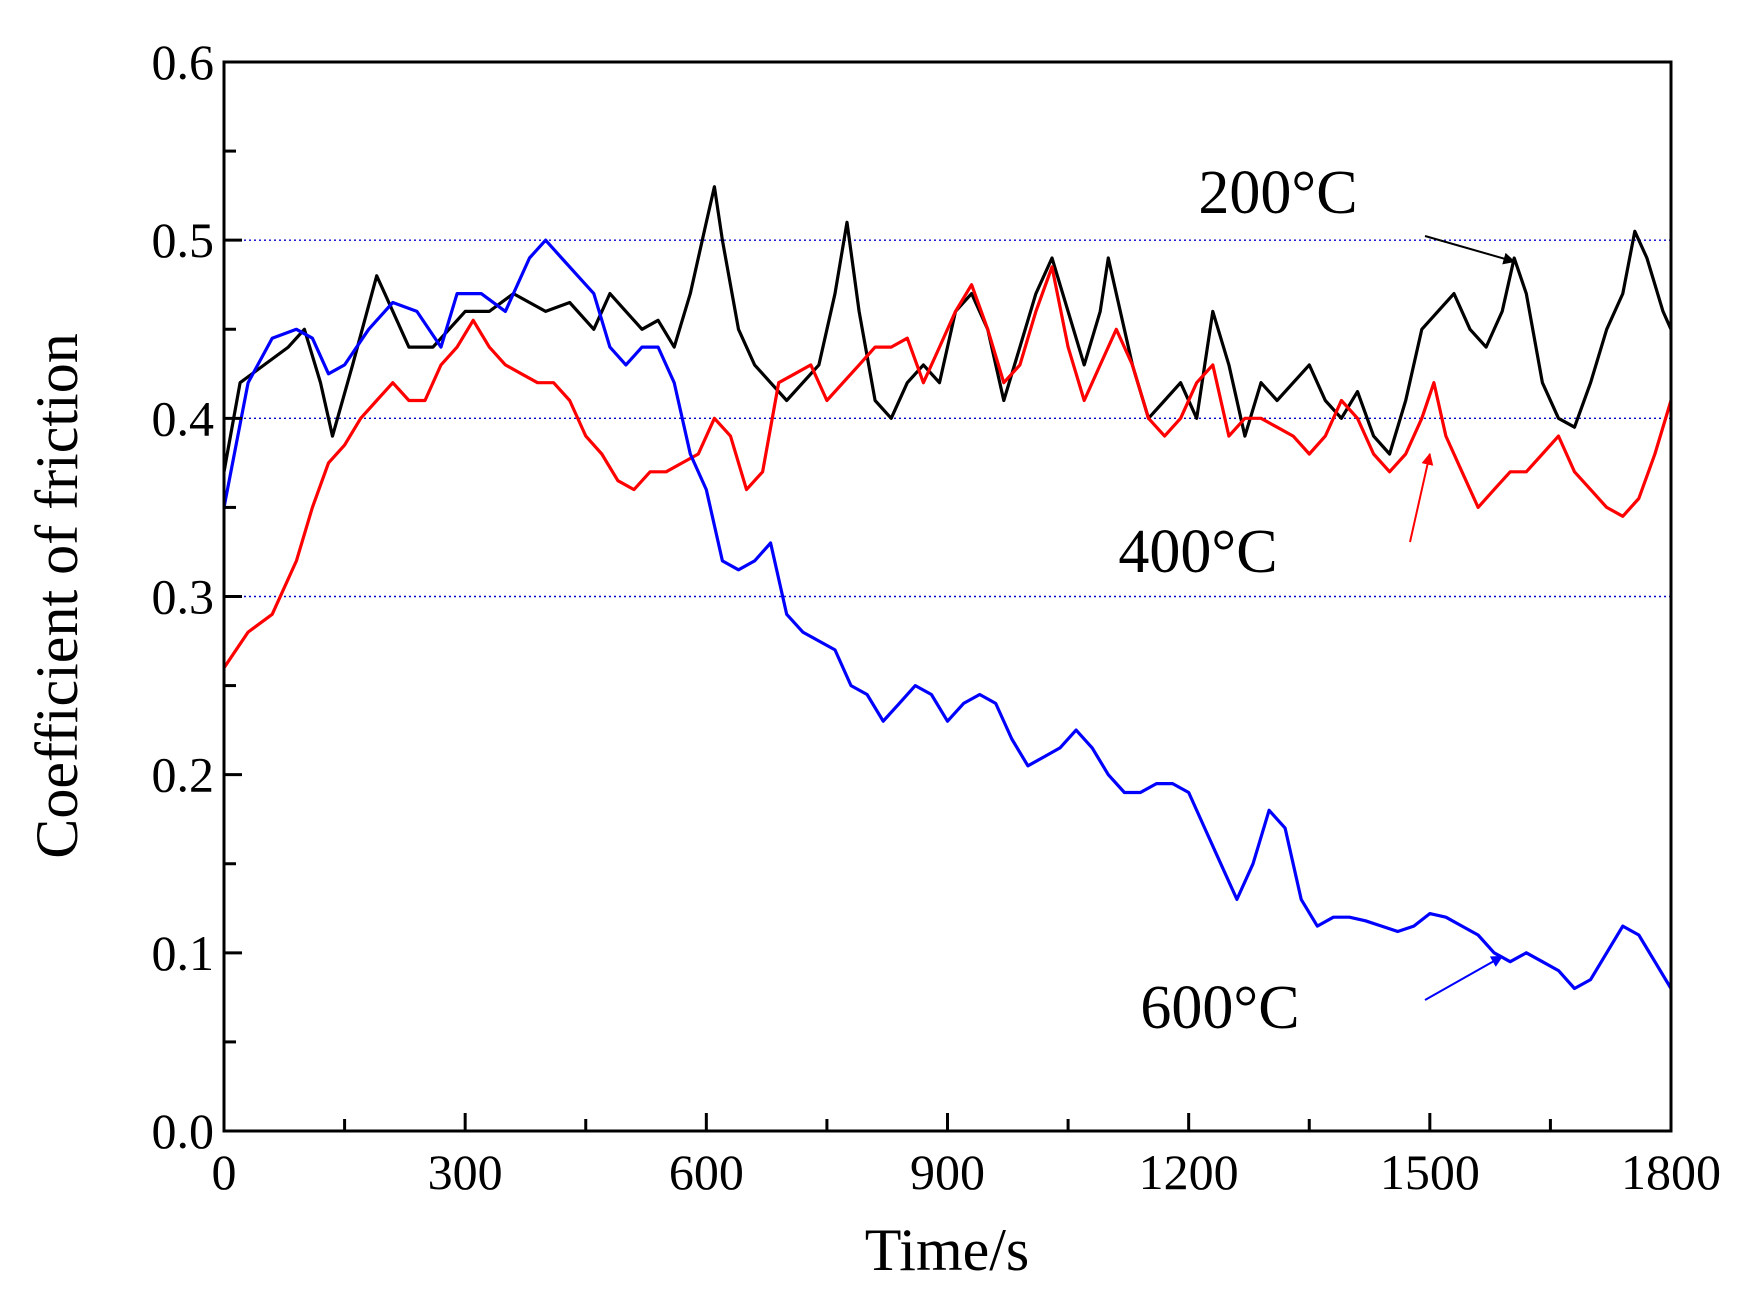 The image size is (1753, 1306). Describe the element at coordinates (1219, 1008) in the screenshot. I see `annotation-label: 600°C` at that location.